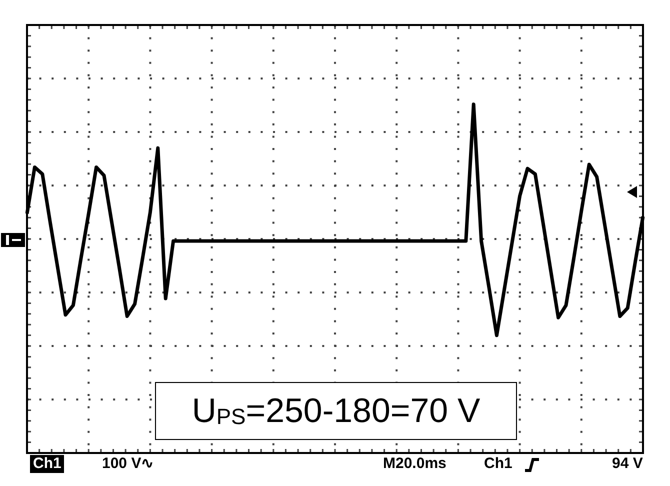 This screenshot has height=486, width=670. I want to click on text: 100 V∿, so click(128, 464).